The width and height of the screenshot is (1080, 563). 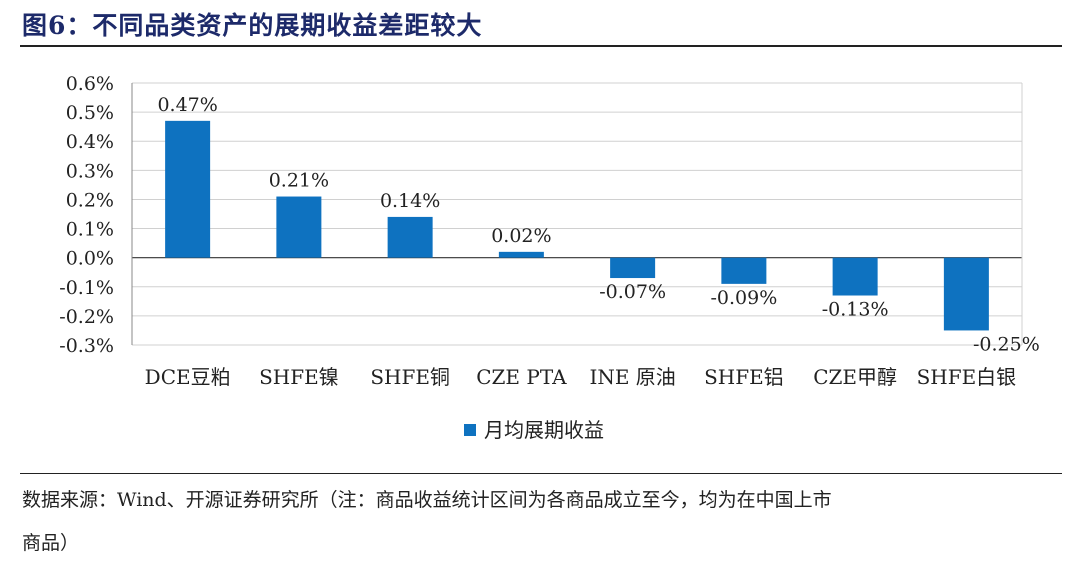 What do you see at coordinates (188, 377) in the screenshot?
I see `x-tick-label: DCE豆粕` at bounding box center [188, 377].